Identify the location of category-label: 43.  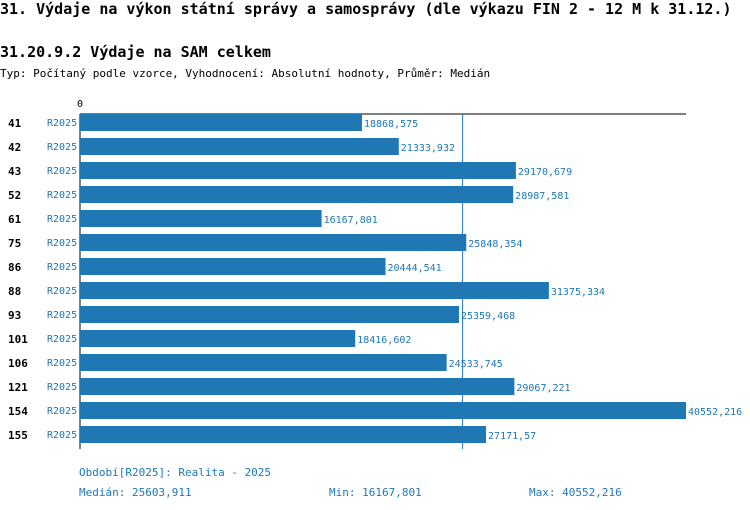
(14, 171).